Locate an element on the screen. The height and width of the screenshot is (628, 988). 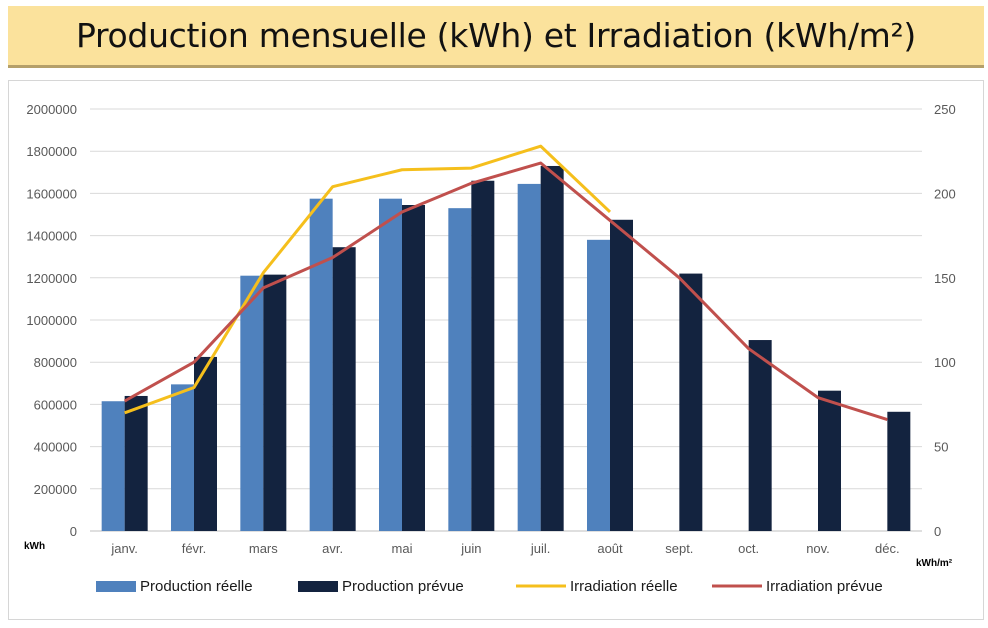
y-left-tick-label: 2000000 is located at coordinates (51, 109).